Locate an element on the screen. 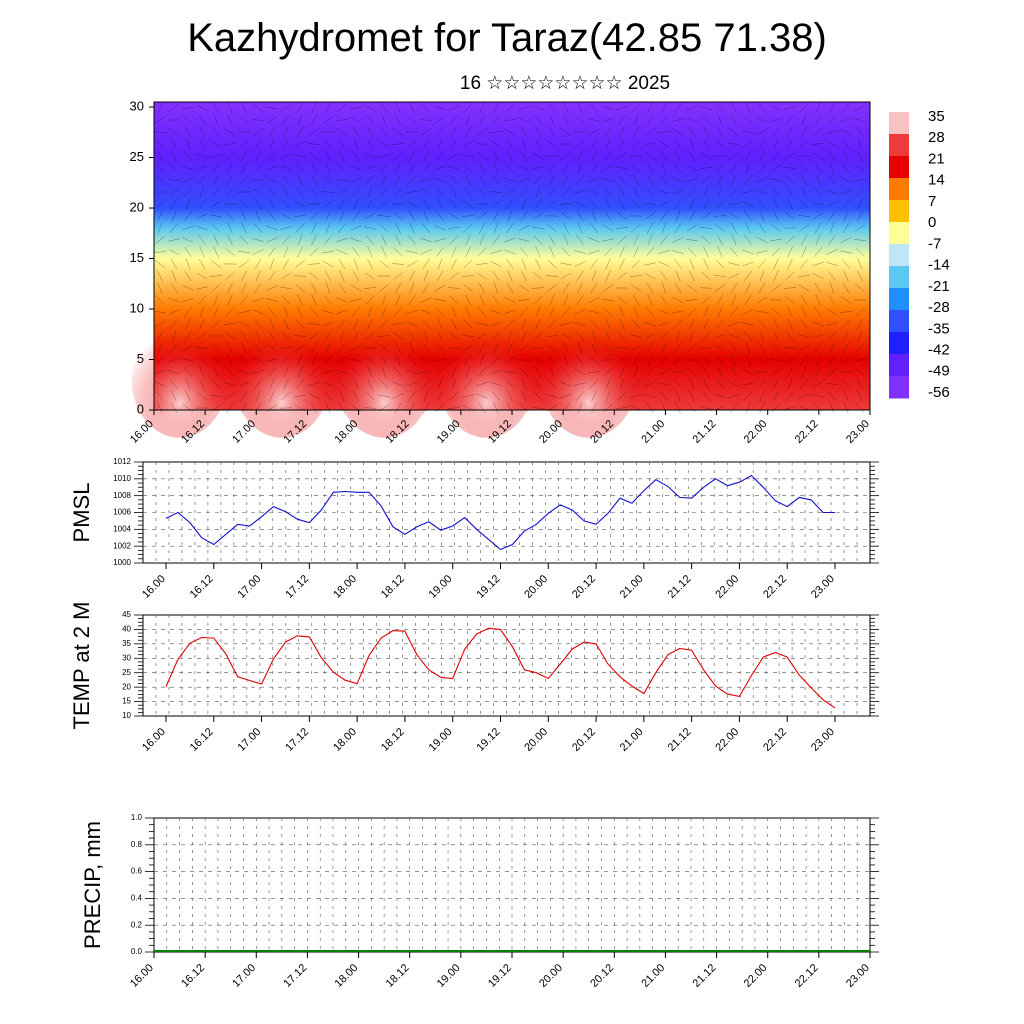 Image resolution: width=1024 pixels, height=1024 pixels. y-tick-label: 1008 is located at coordinates (122, 495).